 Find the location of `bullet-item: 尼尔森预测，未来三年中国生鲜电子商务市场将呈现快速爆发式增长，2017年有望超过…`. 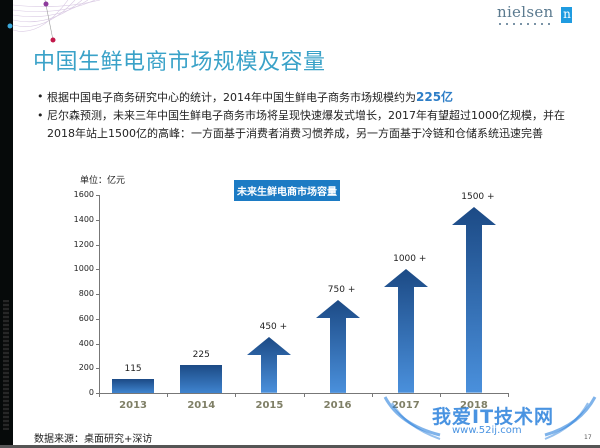

bullet-item: 尼尔森预测，未来三年中国生鲜电子商务市场将呈现快速爆发式增长，2017年有望超过… is located at coordinates (314, 125).